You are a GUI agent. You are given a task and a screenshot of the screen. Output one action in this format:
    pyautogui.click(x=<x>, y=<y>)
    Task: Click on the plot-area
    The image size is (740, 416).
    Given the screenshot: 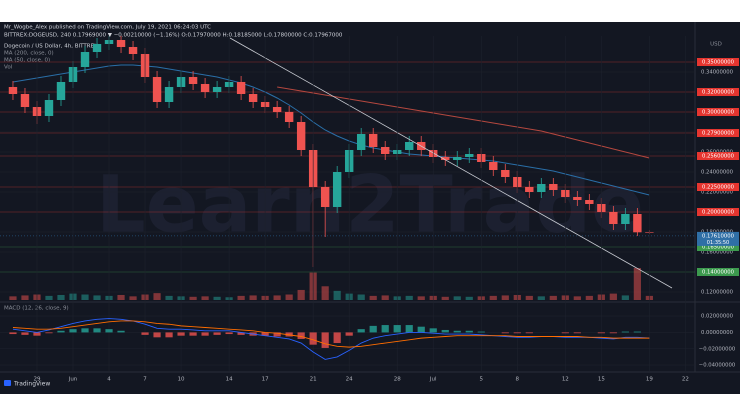 What is the action you would take?
    pyautogui.click(x=347, y=340)
    